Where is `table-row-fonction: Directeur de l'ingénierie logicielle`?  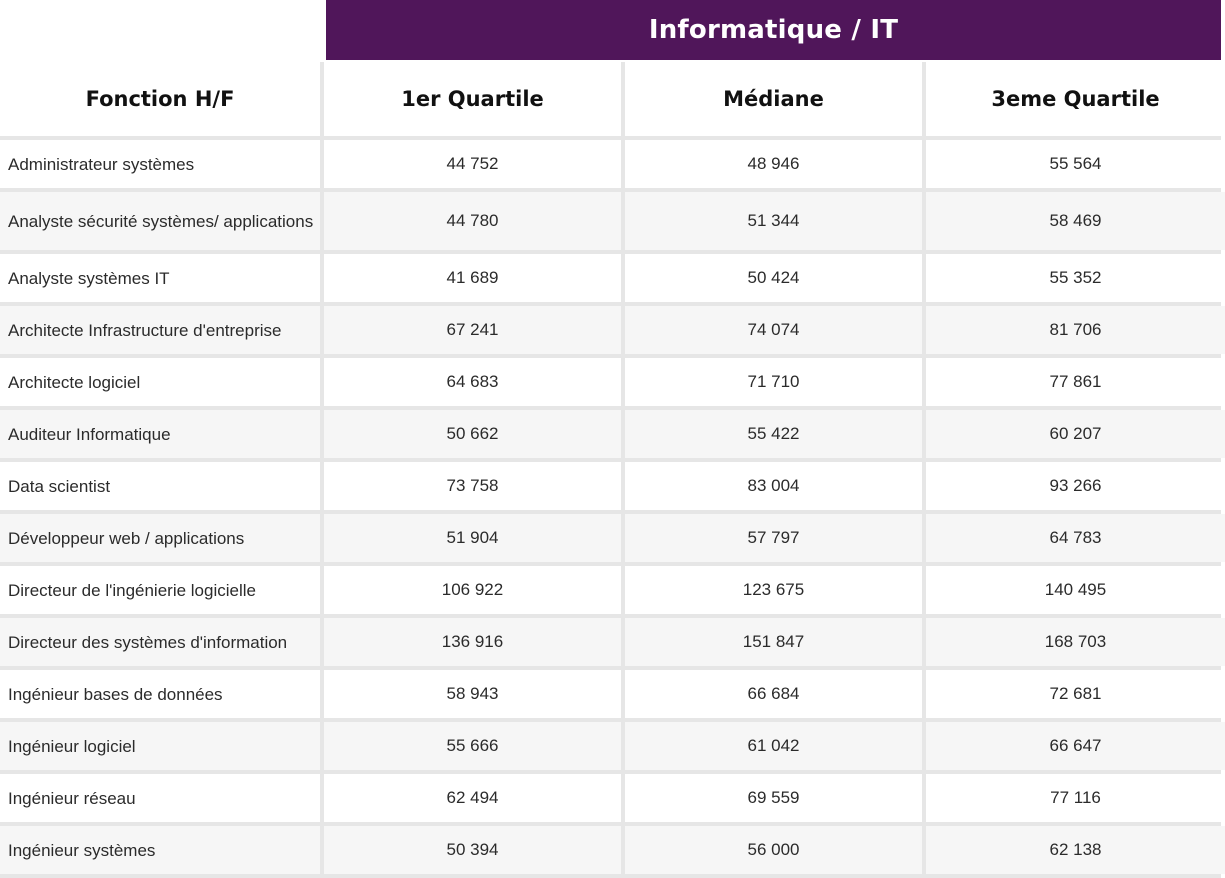 table-row-fonction: Directeur de l'ingénierie logicielle is located at coordinates (160, 590).